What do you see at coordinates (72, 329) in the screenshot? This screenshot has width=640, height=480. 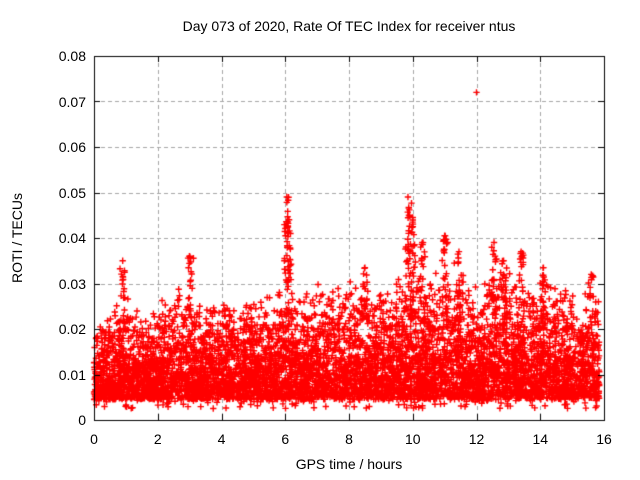 I see `y-tick-label: 0.02` at bounding box center [72, 329].